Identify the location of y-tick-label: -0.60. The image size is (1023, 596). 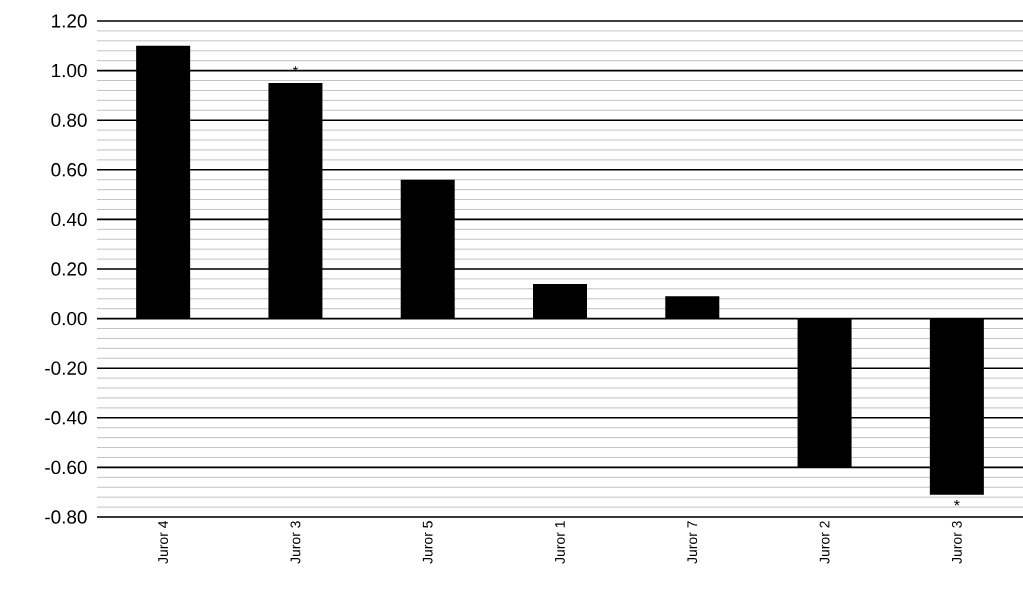
(66, 467).